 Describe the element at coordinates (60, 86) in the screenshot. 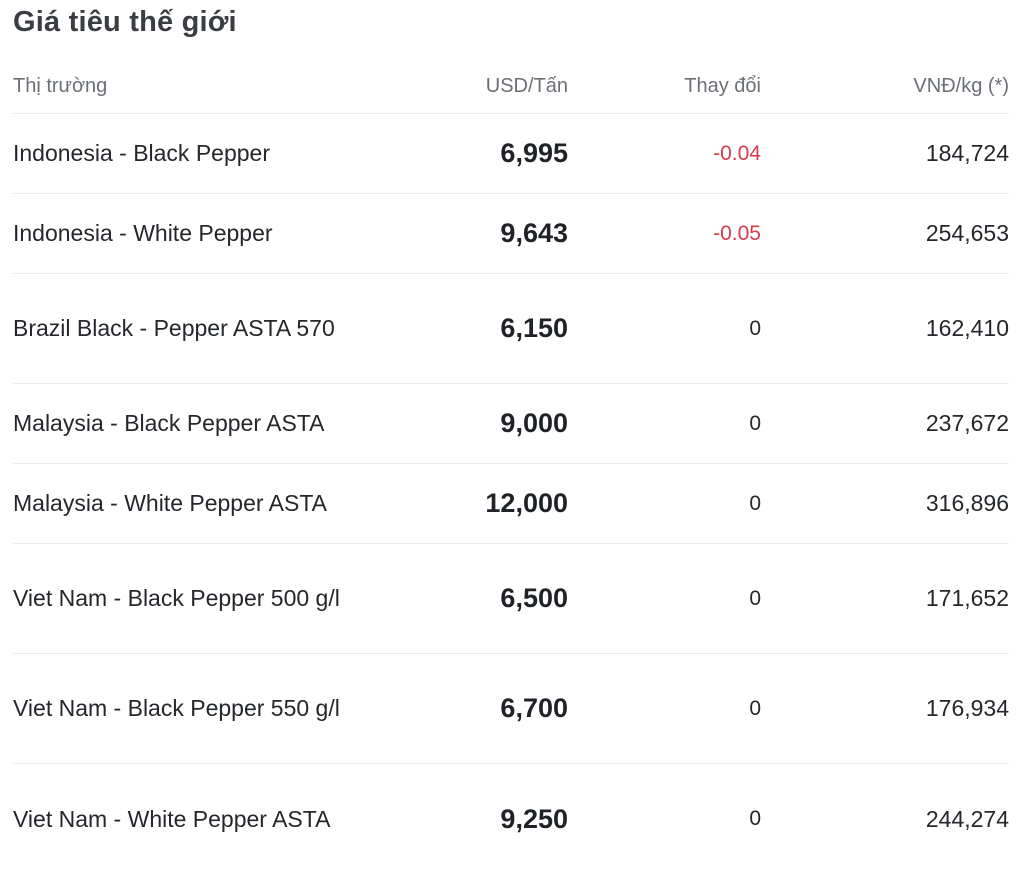

I see `header-market: Thị trường` at that location.